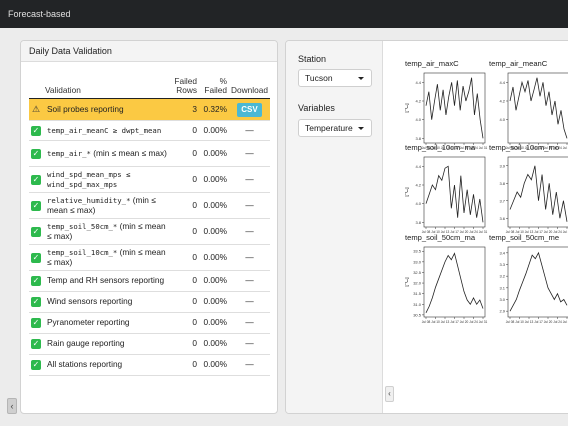 The width and height of the screenshot is (568, 426). I want to click on variables-select: Temperature, so click(335, 128).